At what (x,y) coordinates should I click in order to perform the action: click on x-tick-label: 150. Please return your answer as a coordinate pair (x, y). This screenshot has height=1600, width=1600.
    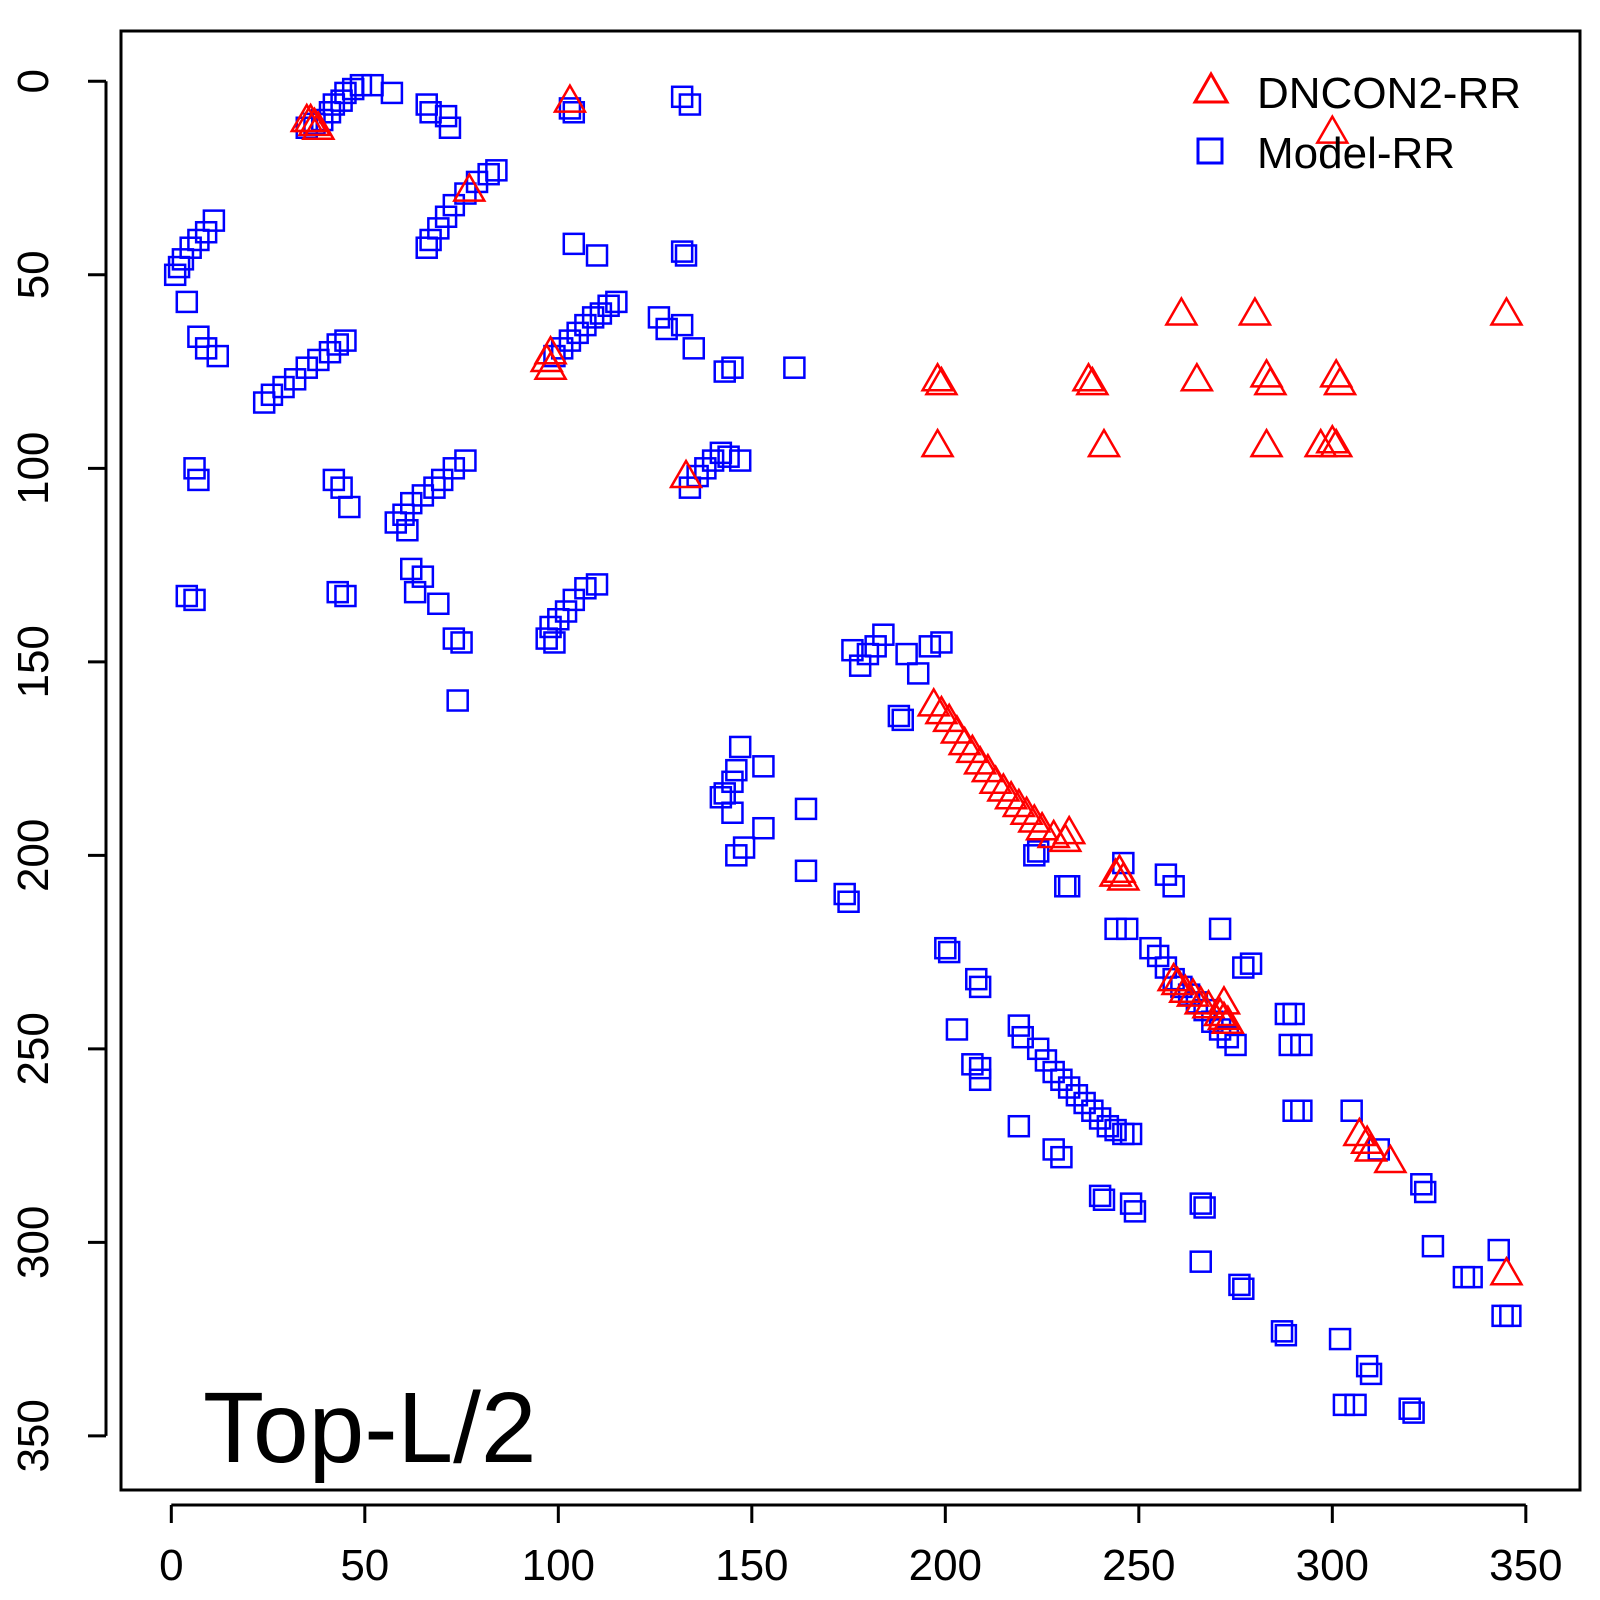
    Looking at the image, I should click on (751, 1565).